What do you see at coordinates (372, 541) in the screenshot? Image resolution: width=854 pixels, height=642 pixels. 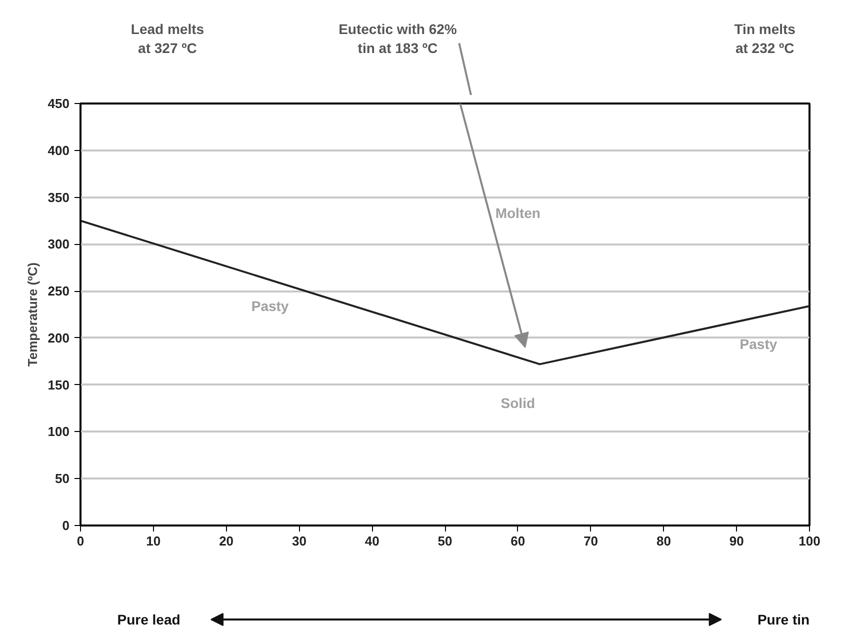 I see `x-tick-label: 40` at bounding box center [372, 541].